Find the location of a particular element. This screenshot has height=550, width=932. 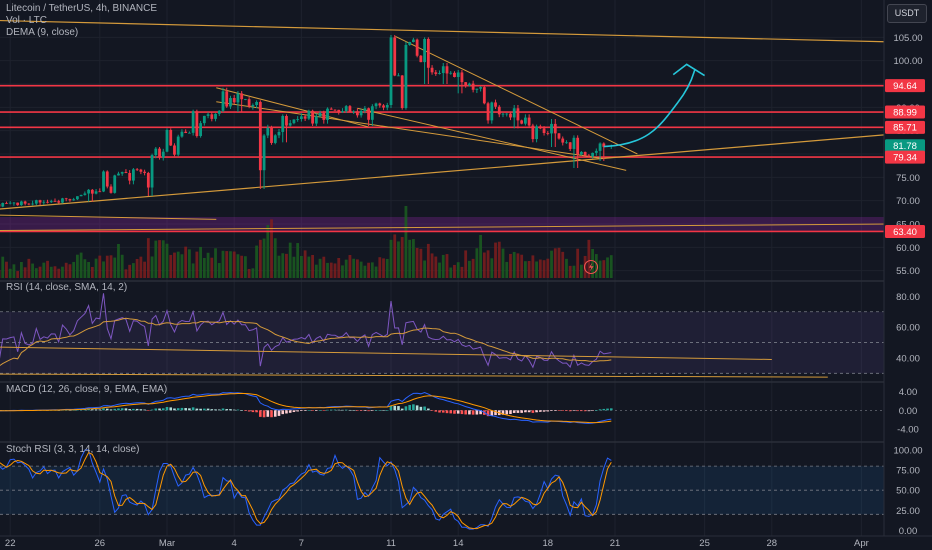

stoch-tick: 25.00 is located at coordinates (908, 511).